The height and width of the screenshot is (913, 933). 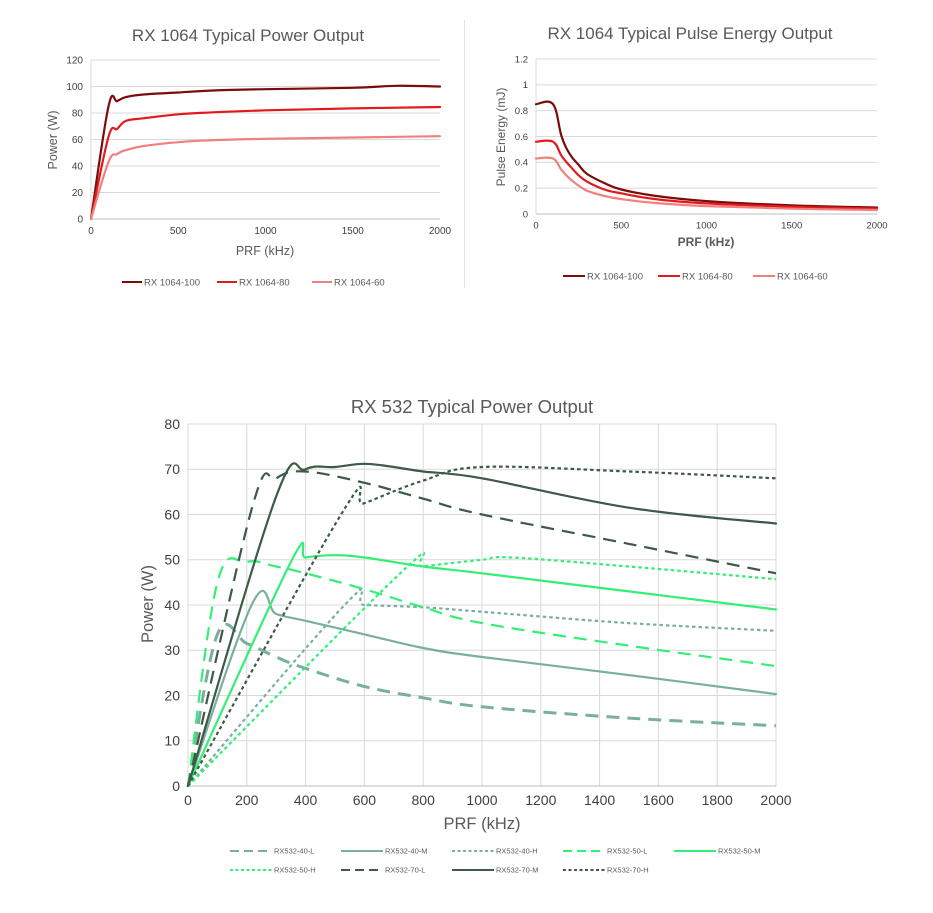 What do you see at coordinates (365, 800) in the screenshot?
I see `x-tick-label: 600` at bounding box center [365, 800].